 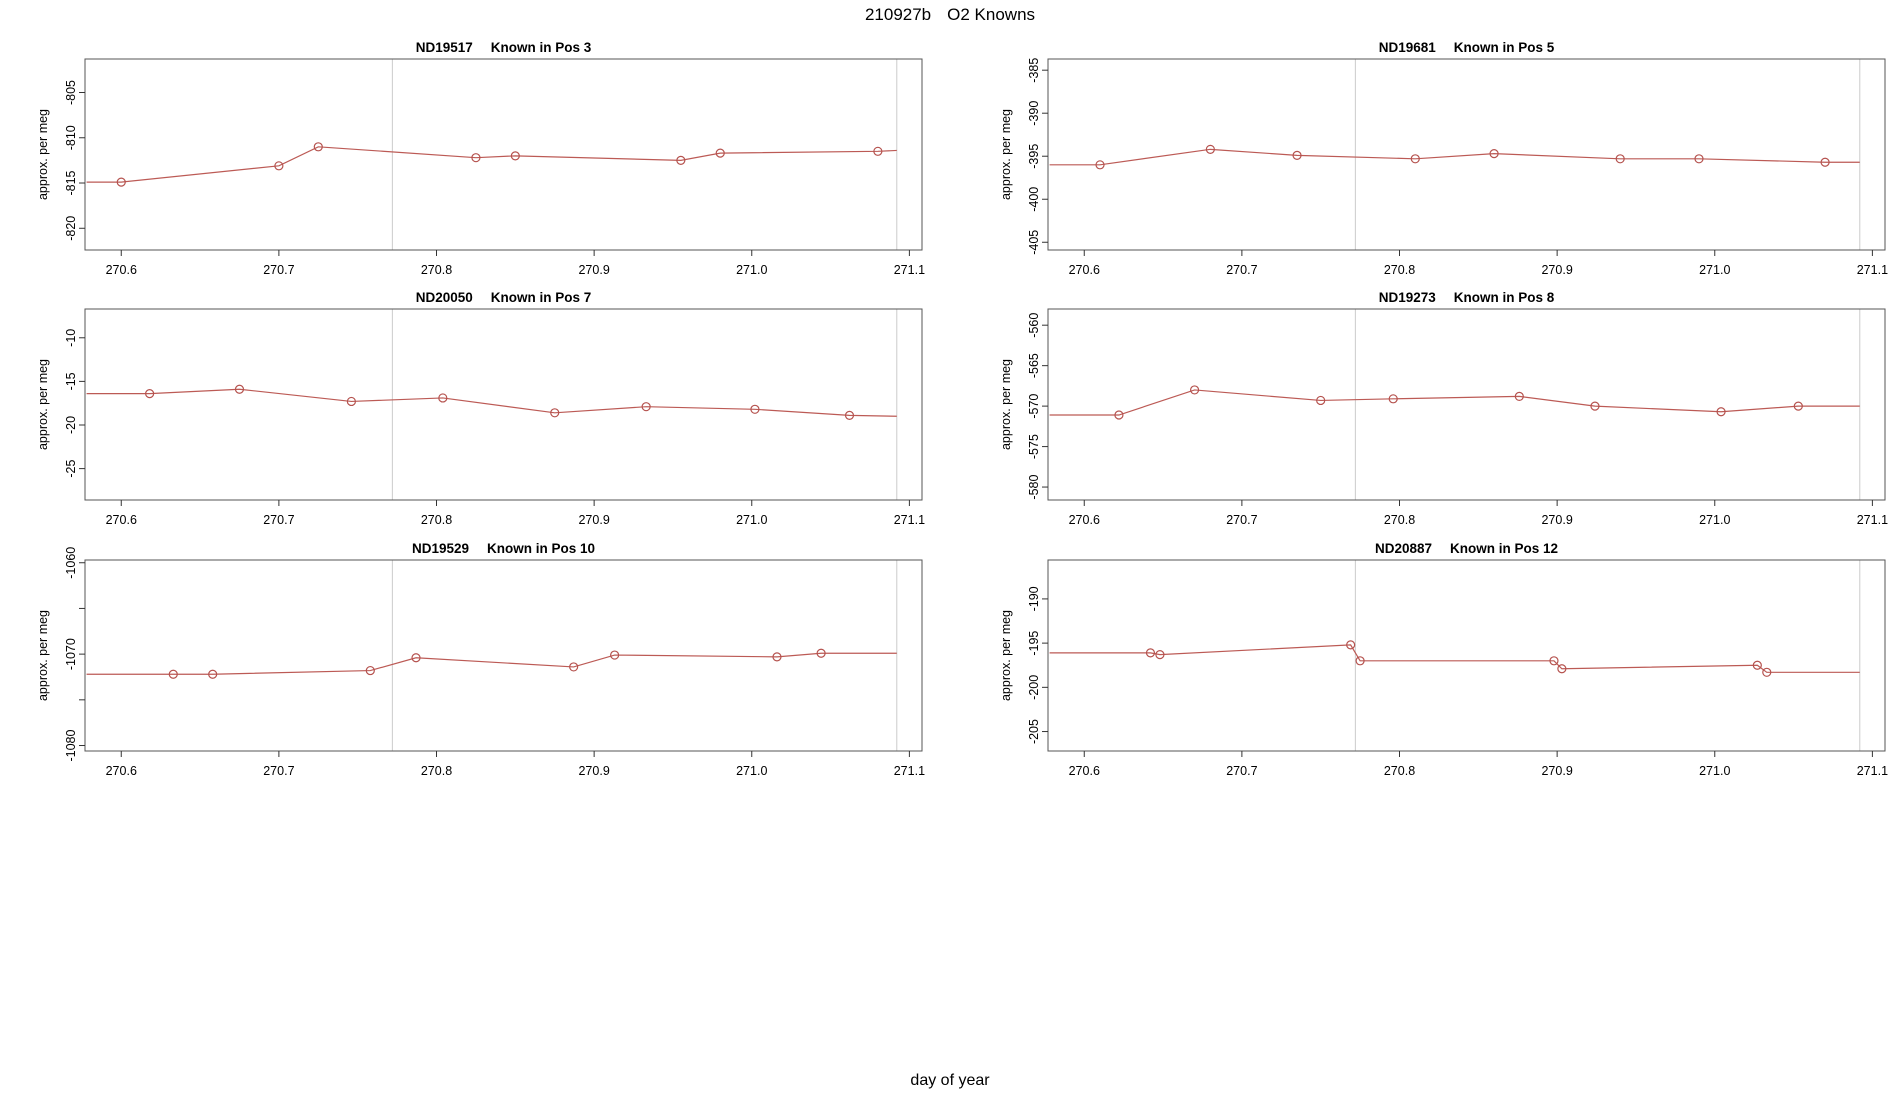 I want to click on panel-title: ND20050 Known in Pos 7, so click(x=504, y=297).